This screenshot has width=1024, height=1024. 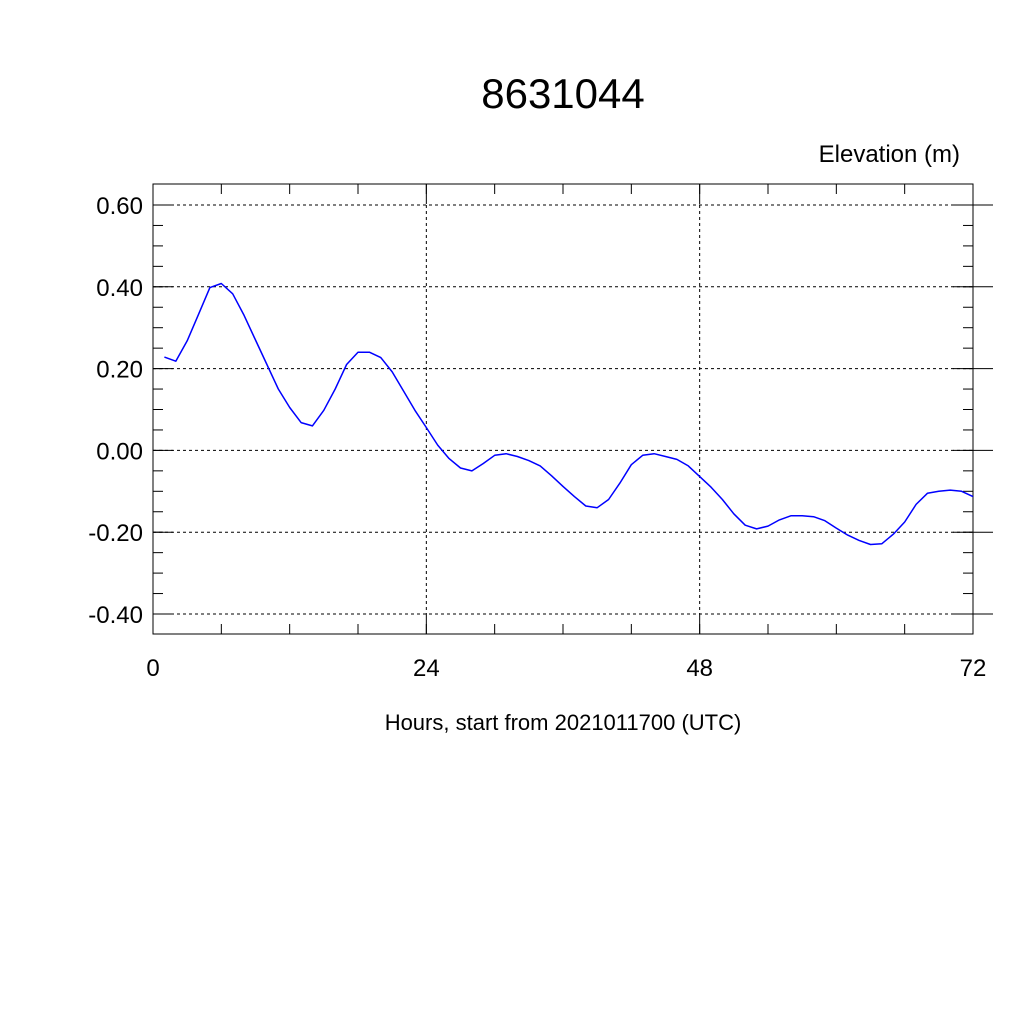 What do you see at coordinates (699, 668) in the screenshot?
I see `x-tick-label: 48` at bounding box center [699, 668].